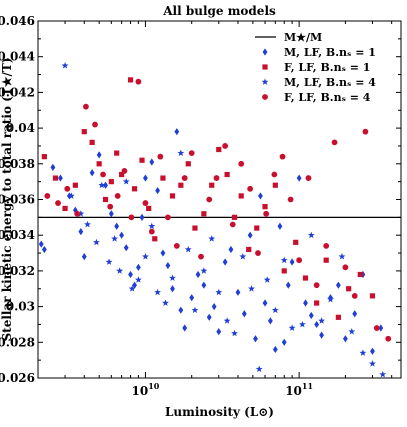 The image size is (407, 427). I want to click on y-tick-label: 0.034, so click(17, 235).